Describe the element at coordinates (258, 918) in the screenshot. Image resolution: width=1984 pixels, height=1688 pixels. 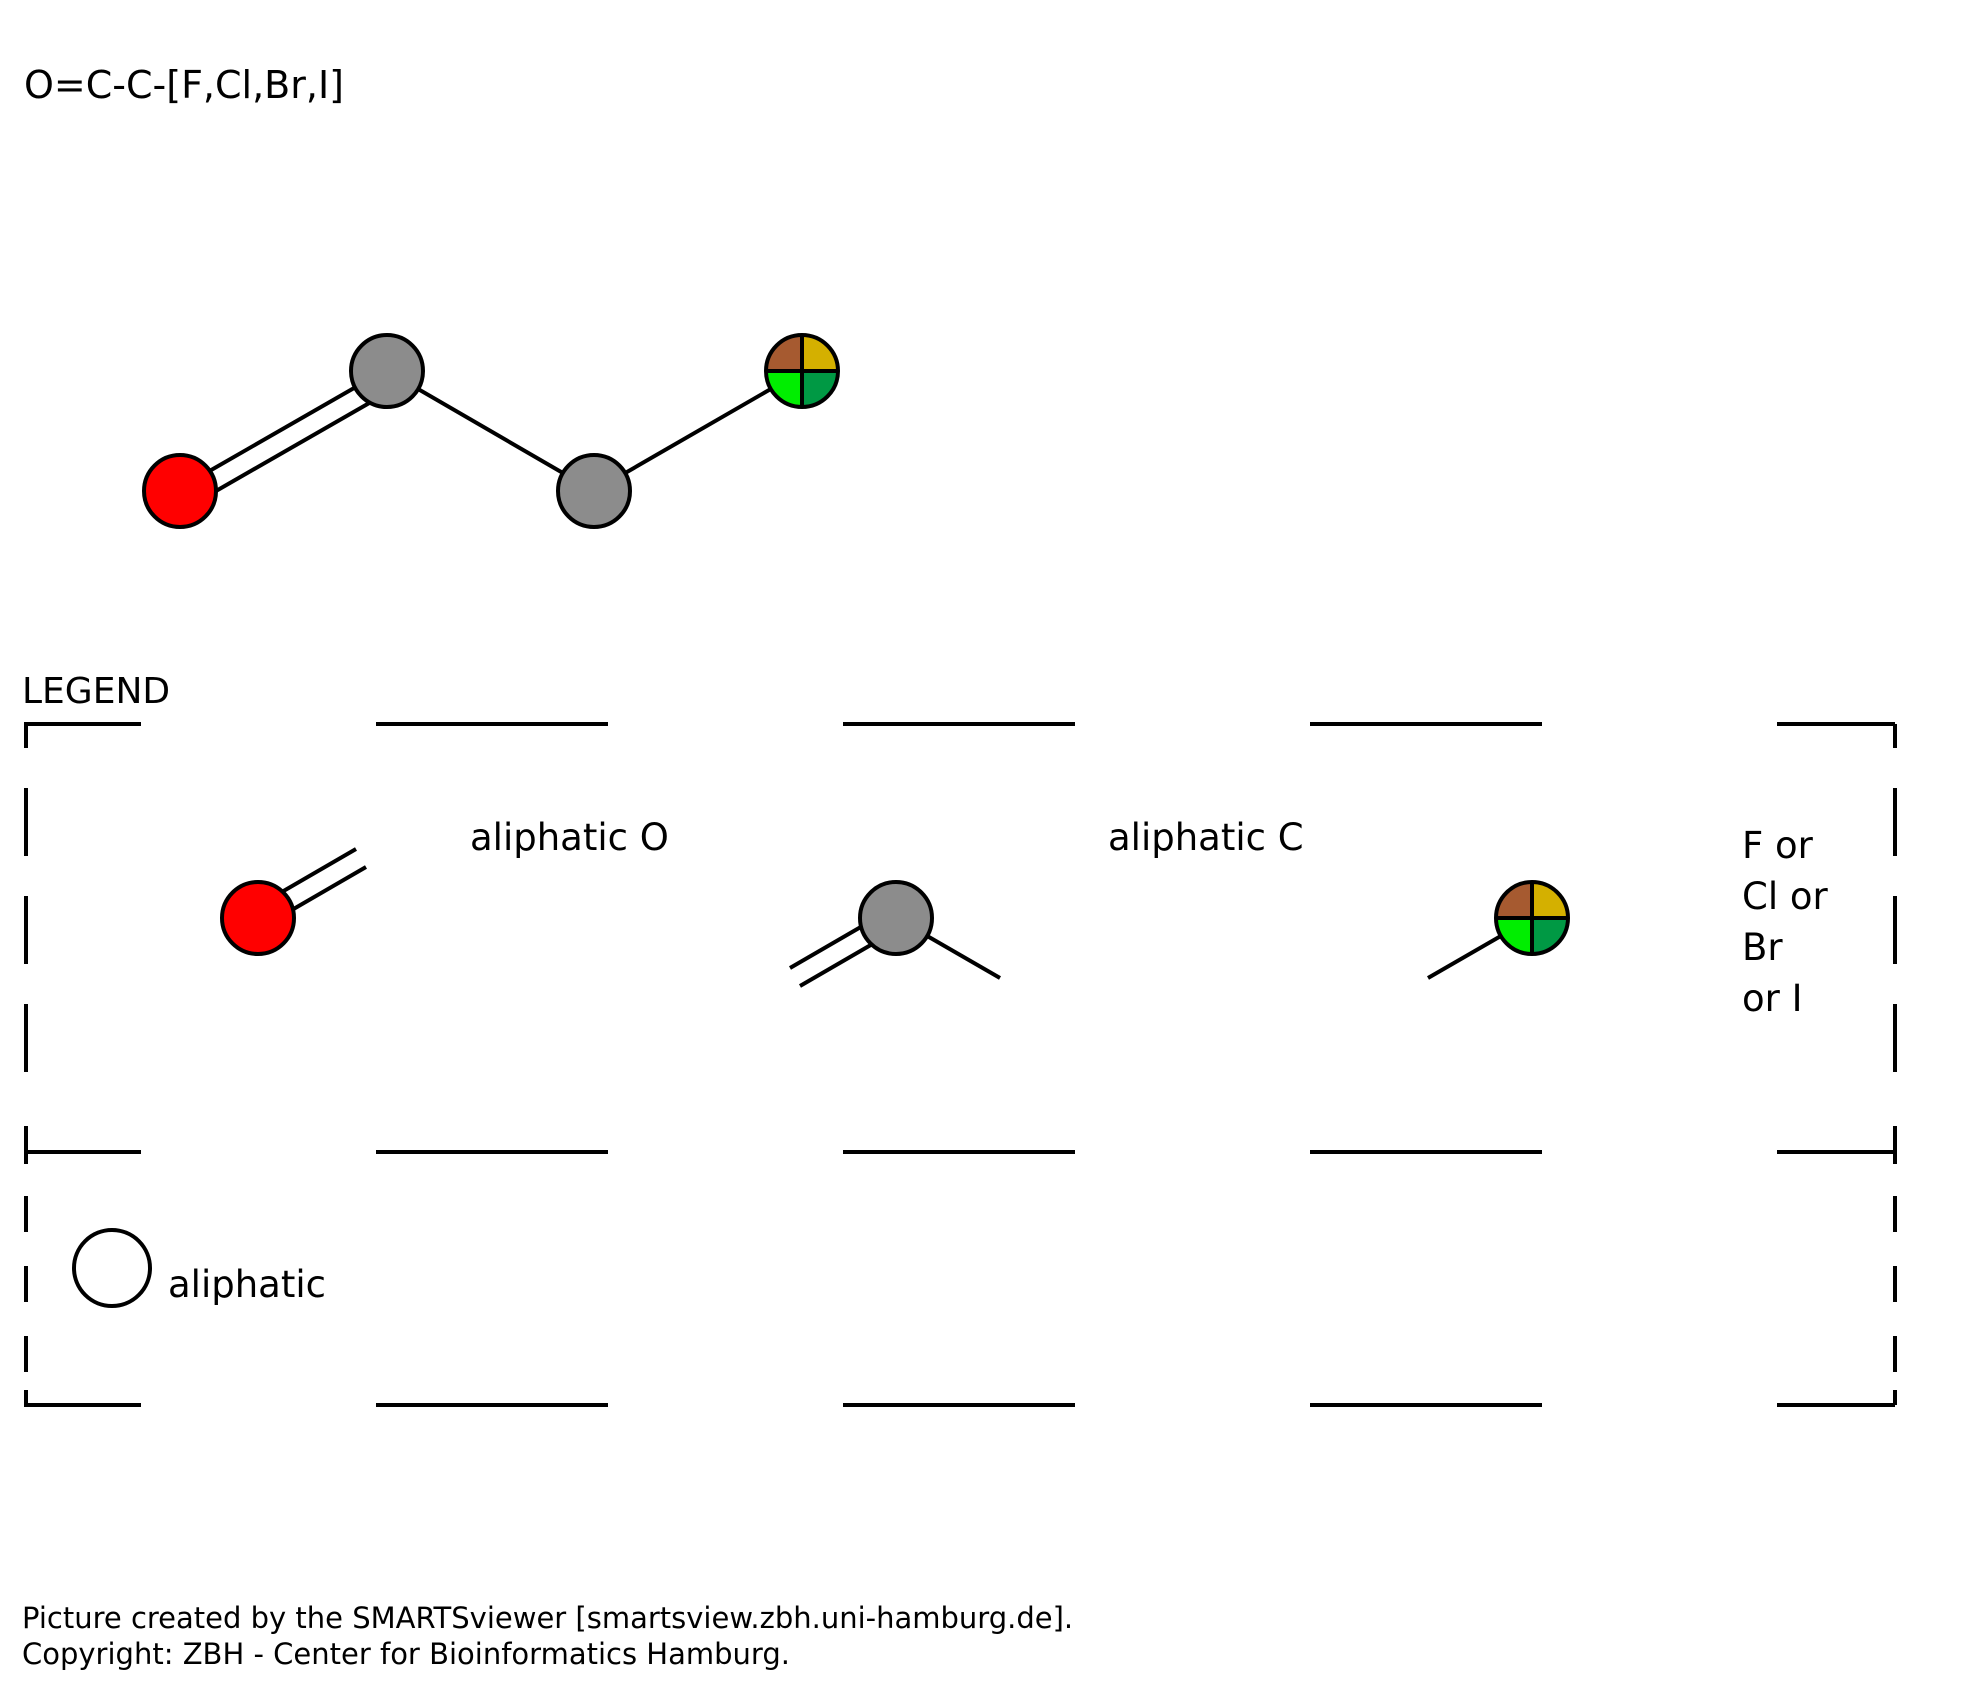
I see `legend-atom-oxygen` at that location.